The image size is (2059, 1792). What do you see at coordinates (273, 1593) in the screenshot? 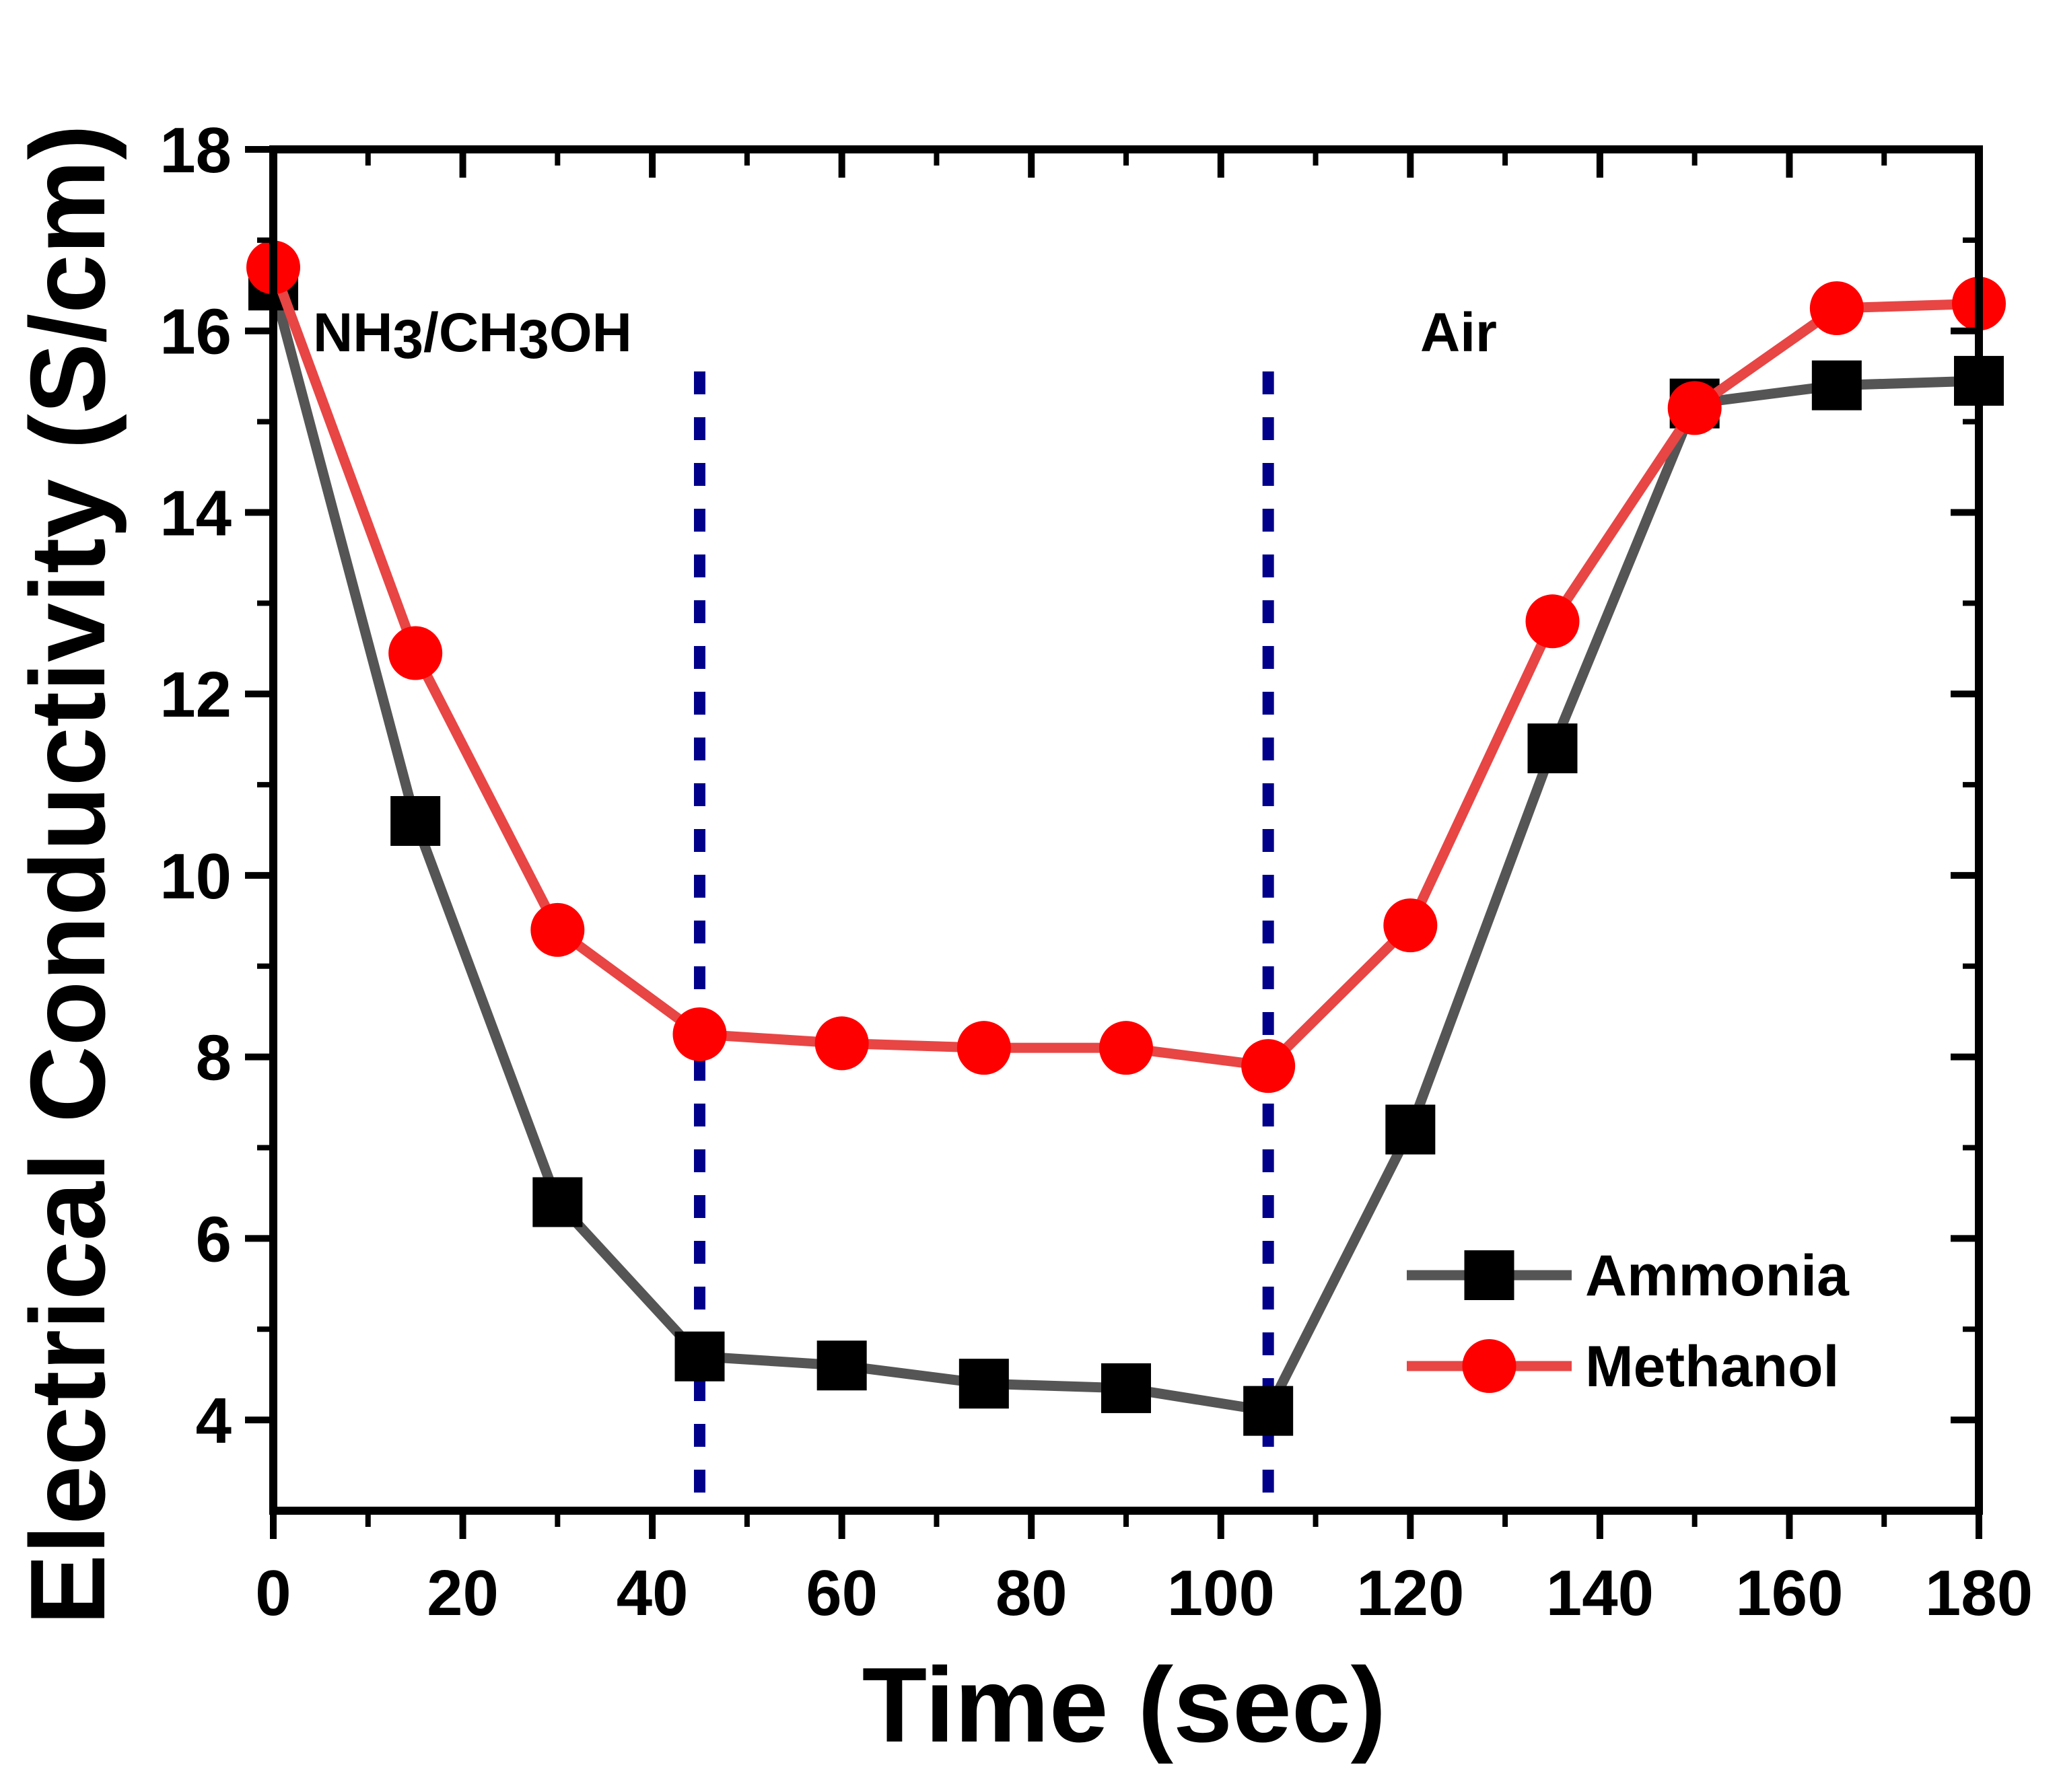
I see `x-tick-label: 0` at bounding box center [273, 1593].